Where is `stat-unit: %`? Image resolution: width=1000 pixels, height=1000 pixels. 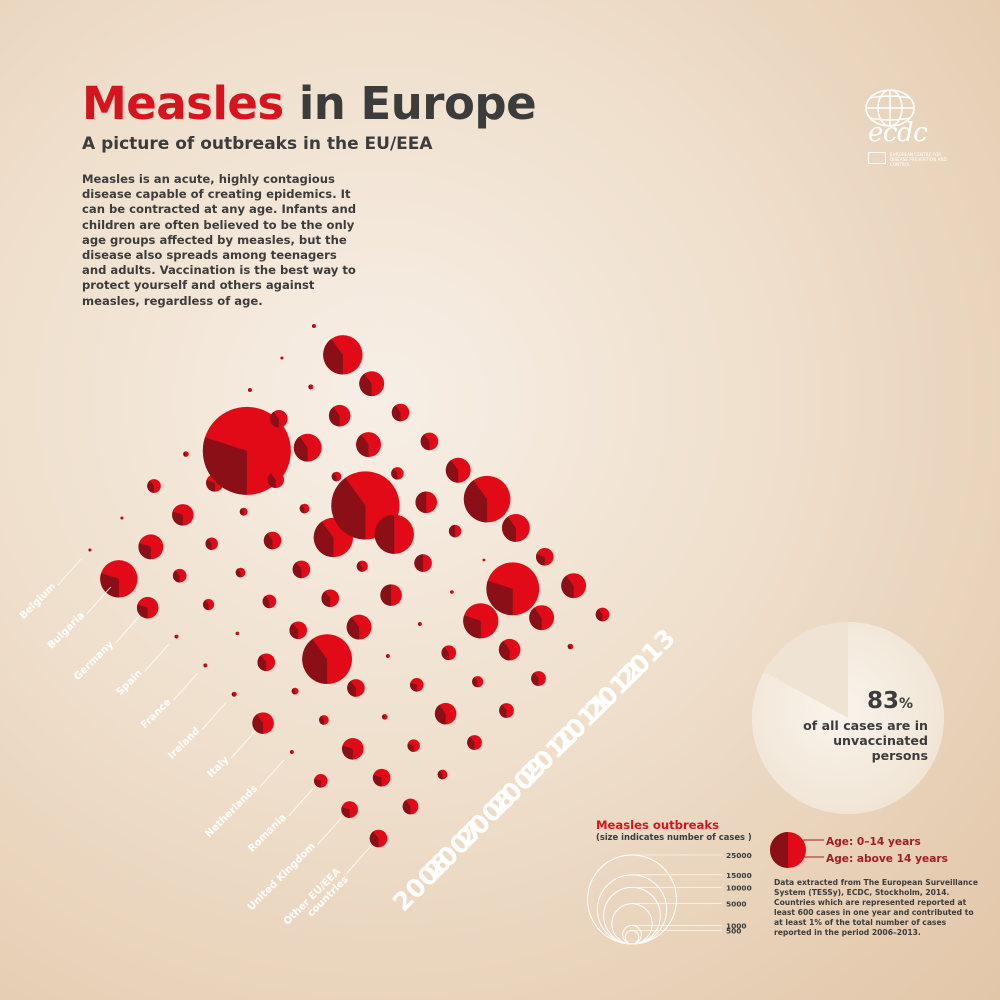
stat-unit: % is located at coordinates (906, 704).